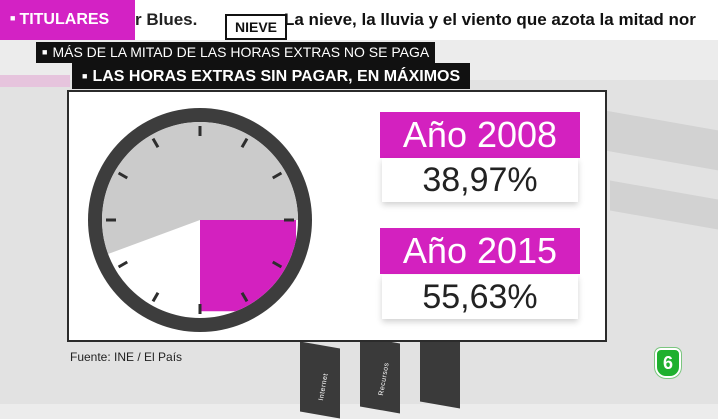 This screenshot has height=419, width=718. What do you see at coordinates (166, 19) in the screenshot?
I see `ticker-previous-text: r Blues.` at bounding box center [166, 19].